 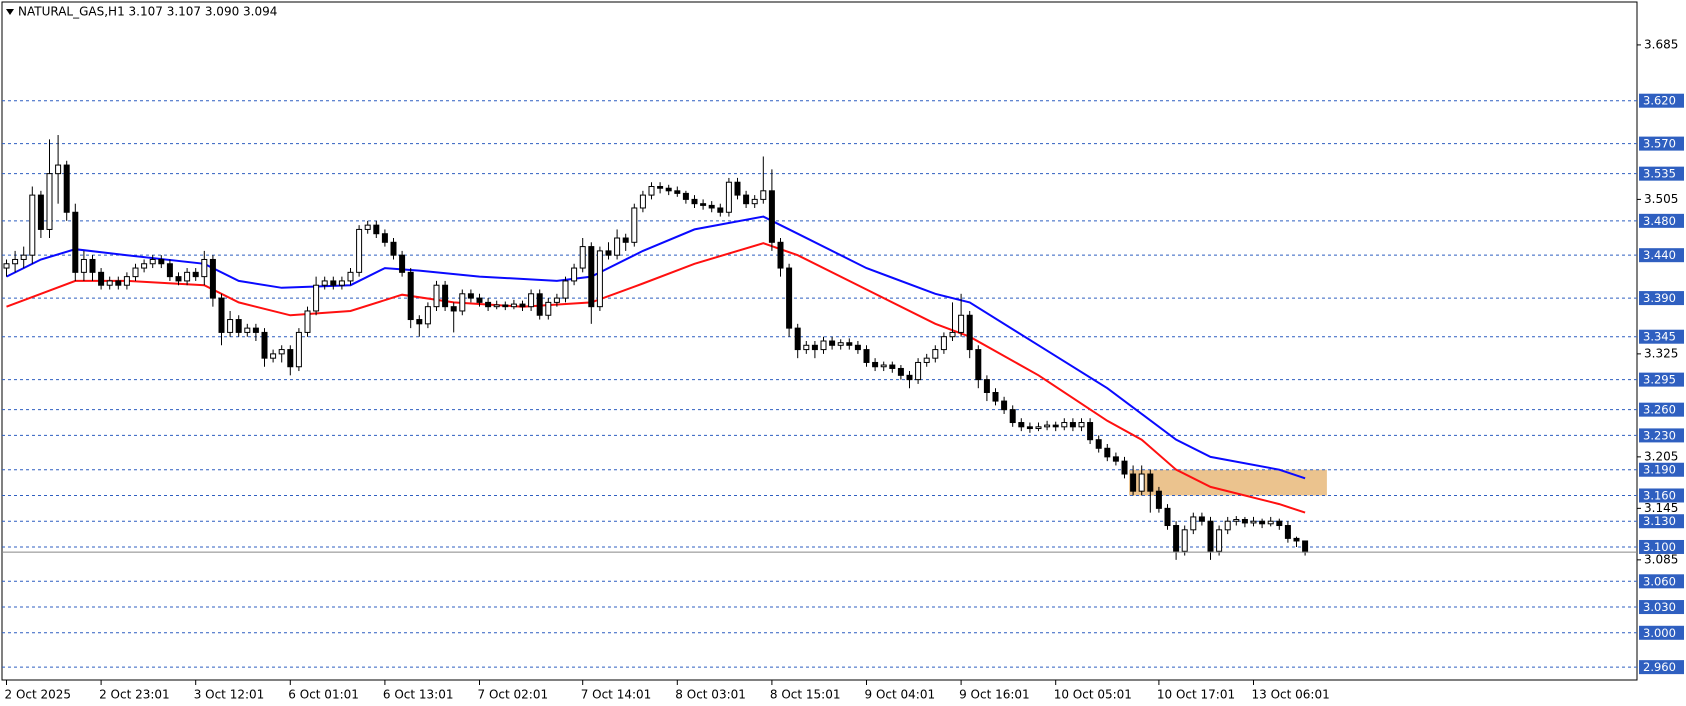 I want to click on level-label: 3.000, so click(x=1659, y=633).